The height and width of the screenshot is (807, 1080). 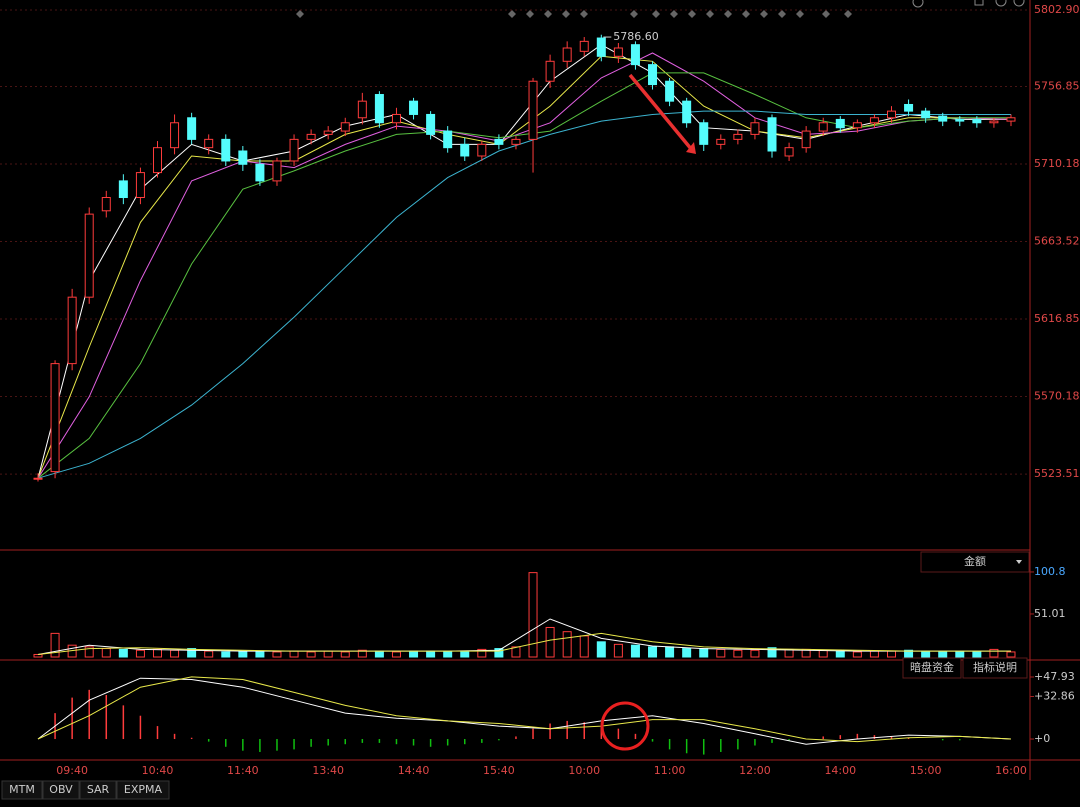 What do you see at coordinates (499, 770) in the screenshot?
I see `x-tick-label: 15:40` at bounding box center [499, 770].